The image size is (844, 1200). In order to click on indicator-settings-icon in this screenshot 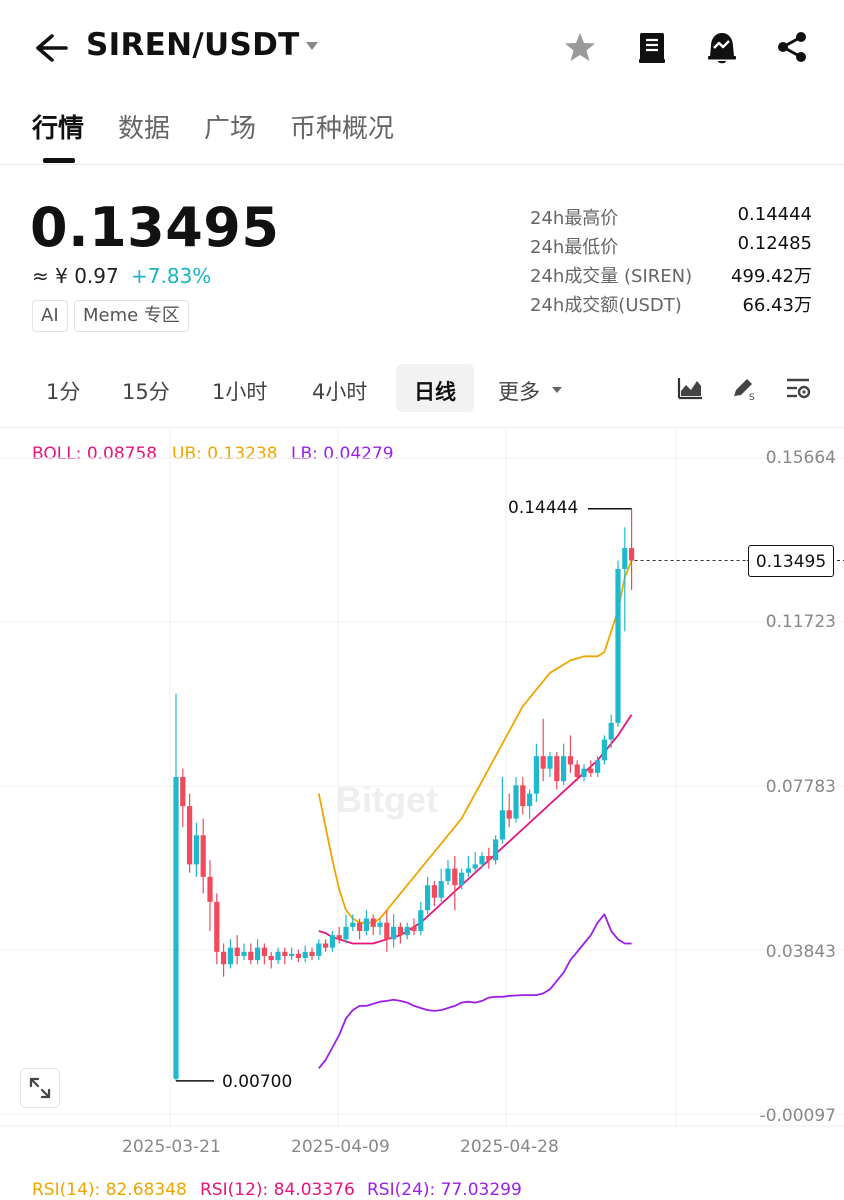, I will do `click(798, 388)`.